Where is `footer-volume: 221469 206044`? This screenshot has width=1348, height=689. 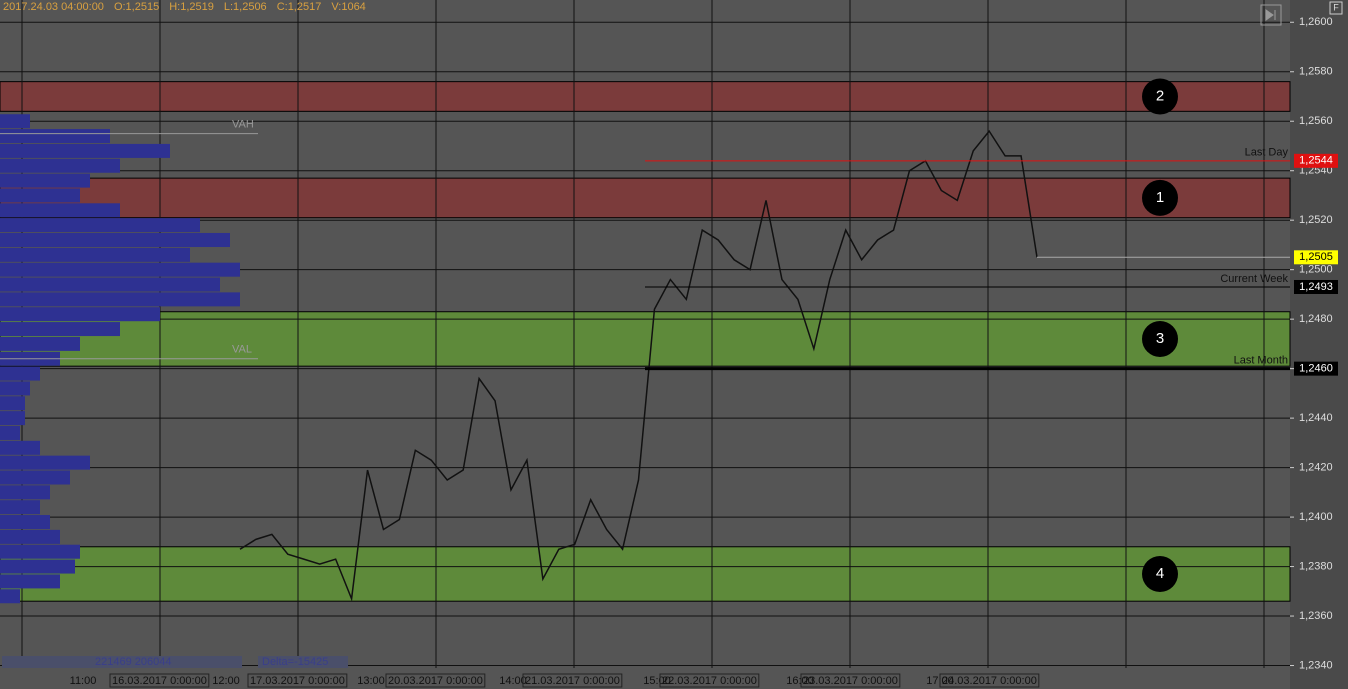
footer-volume: 221469 206044 is located at coordinates (133, 662).